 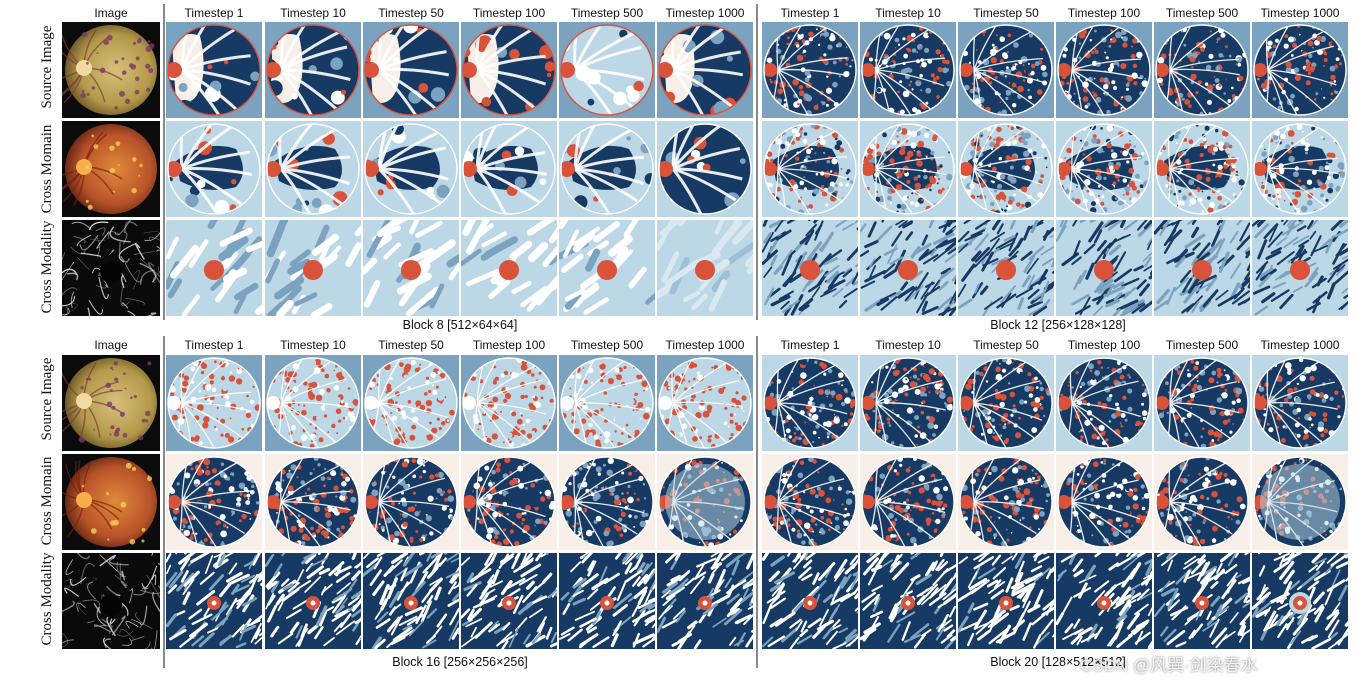 I want to click on separator-middle-bottom, so click(x=757, y=502).